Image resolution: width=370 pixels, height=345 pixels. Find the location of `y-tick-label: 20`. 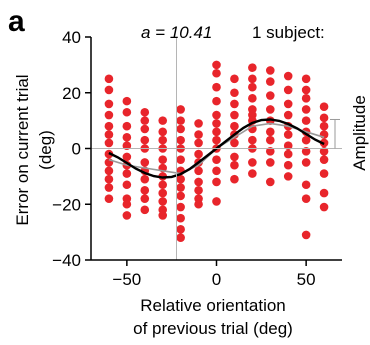

y-tick-label: 20 is located at coordinates (71, 93).